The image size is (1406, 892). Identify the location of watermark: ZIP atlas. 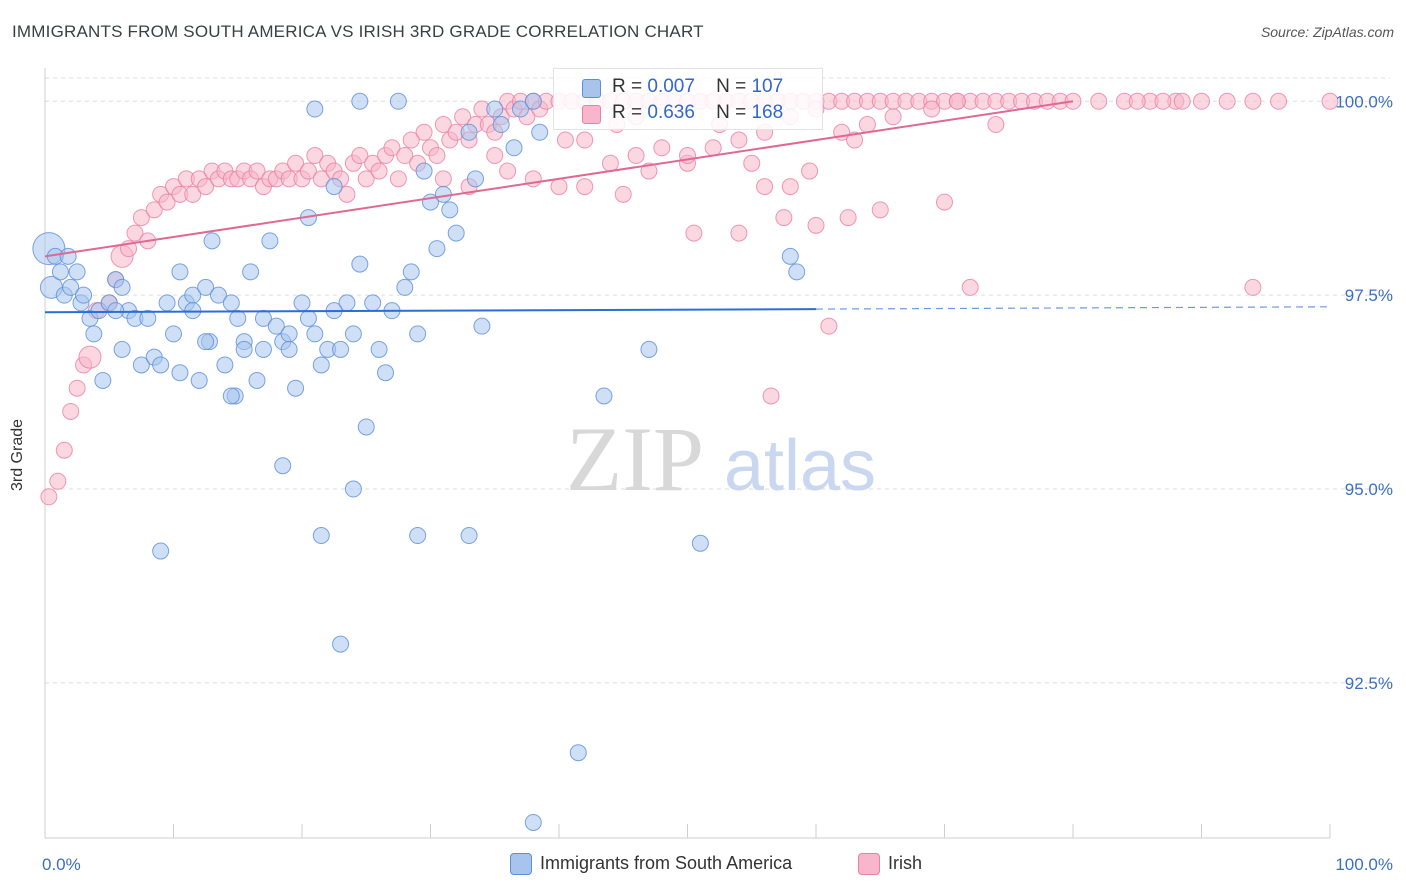
(721, 459).